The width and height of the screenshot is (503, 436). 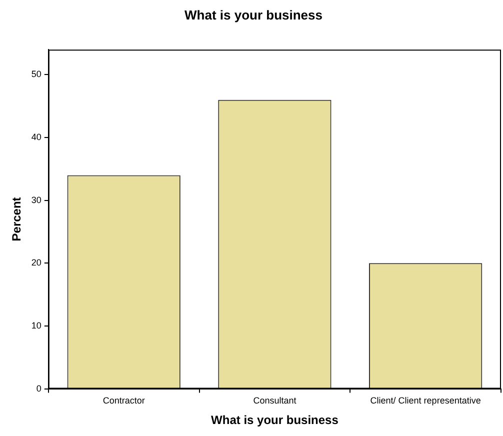 What do you see at coordinates (253, 14) in the screenshot?
I see `chart-title: What is your business` at bounding box center [253, 14].